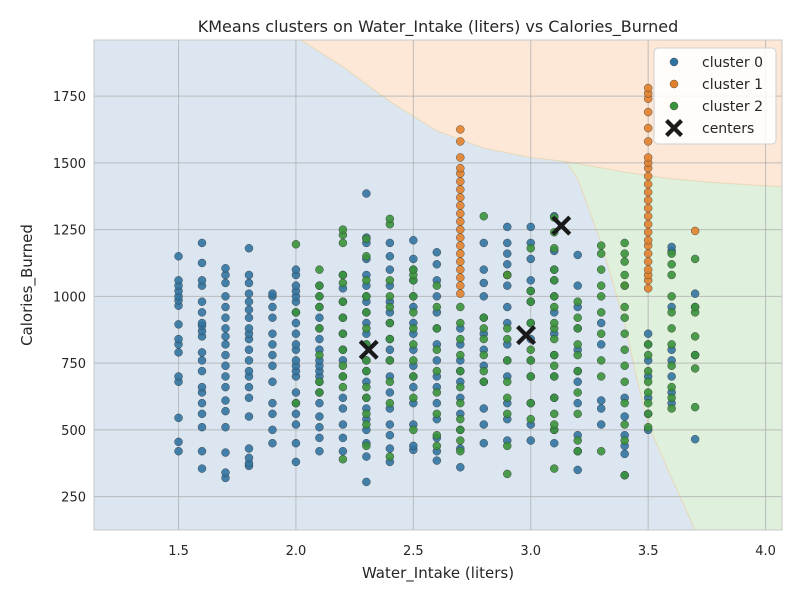 This screenshot has height=600, width=800. What do you see at coordinates (472, 551) in the screenshot?
I see `x-tick-labels: 1.5 2.0 2.5 3.0 3.5 4.0` at bounding box center [472, 551].